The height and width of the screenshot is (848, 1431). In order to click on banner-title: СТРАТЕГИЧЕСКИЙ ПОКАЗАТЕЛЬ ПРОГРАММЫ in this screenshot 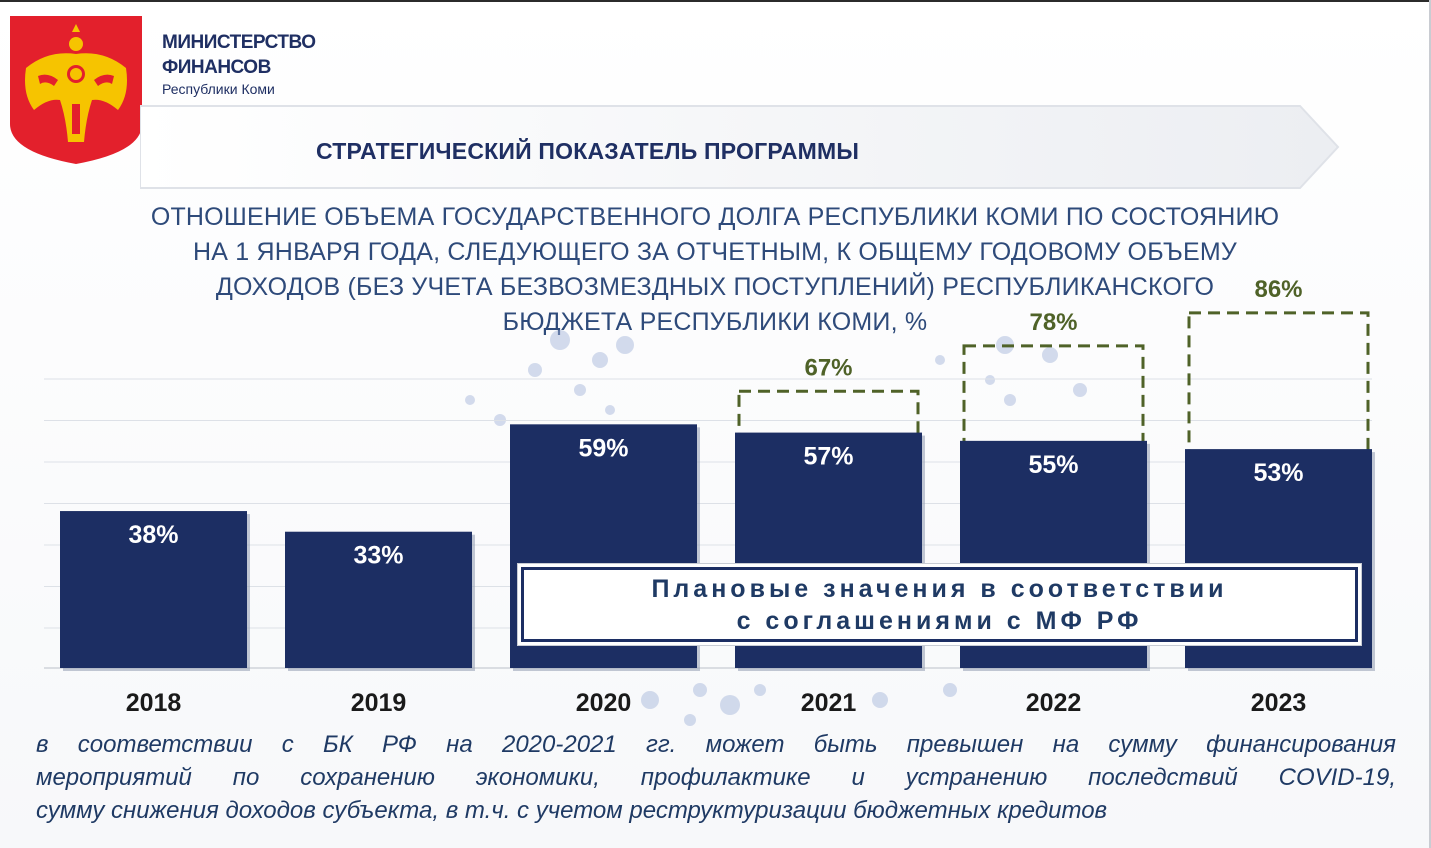, I will do `click(588, 151)`.